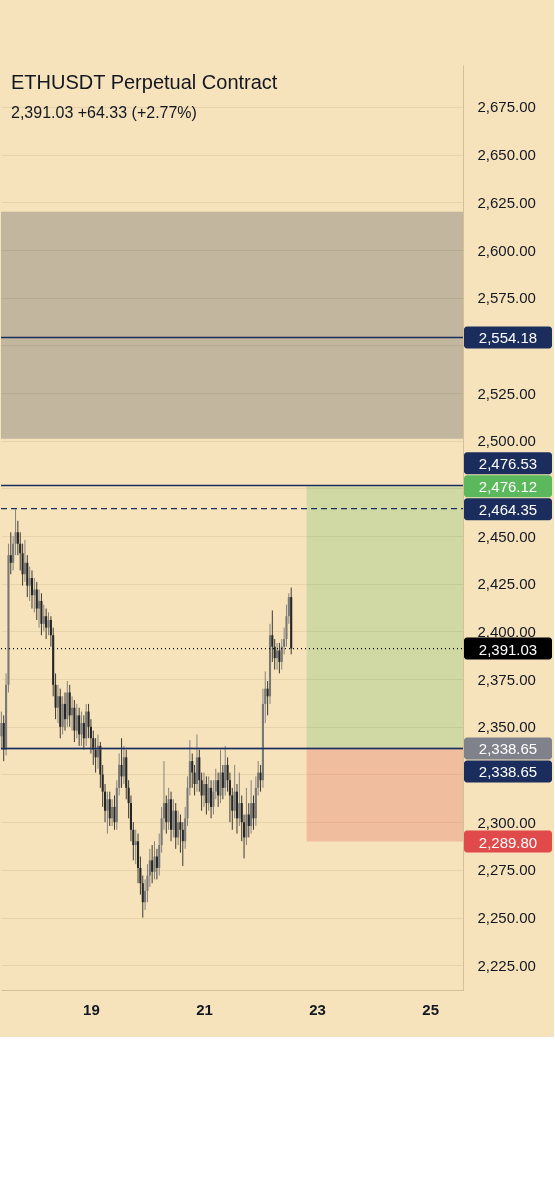  Describe the element at coordinates (506, 155) in the screenshot. I see `y-tick-label: 2,650.00` at that location.